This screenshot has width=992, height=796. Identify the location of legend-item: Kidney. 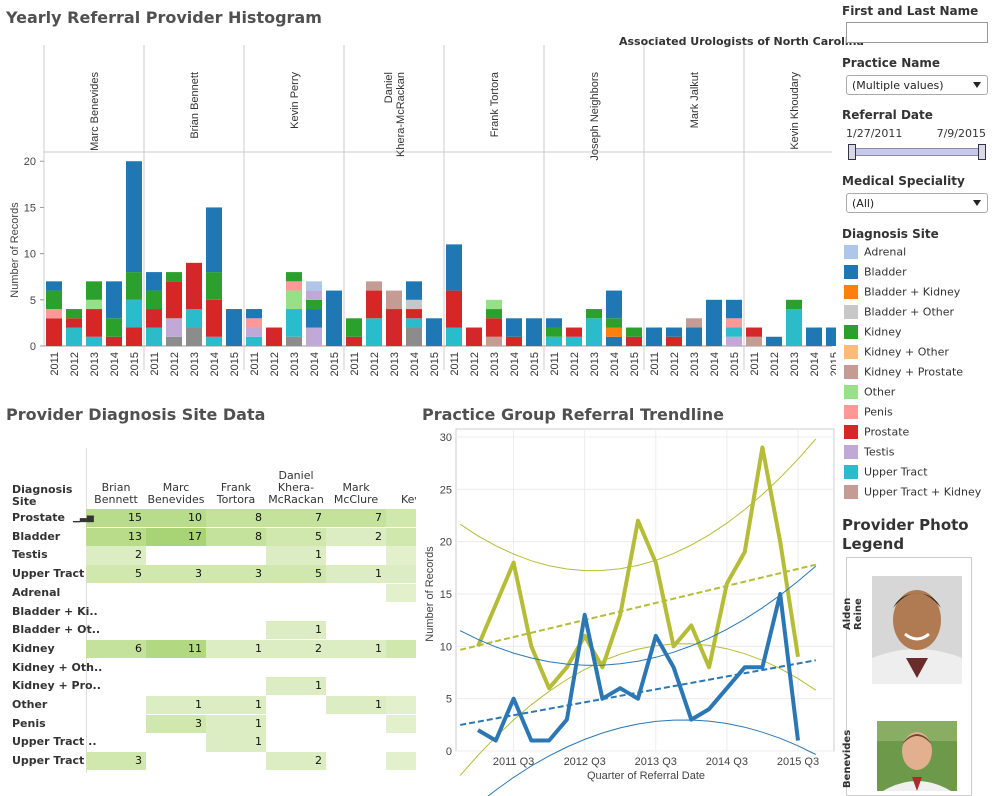
(873, 334).